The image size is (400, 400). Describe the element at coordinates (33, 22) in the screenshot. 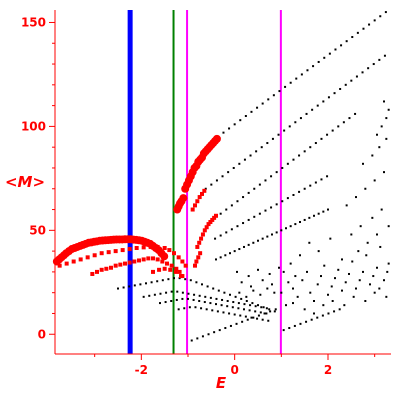

I see `y-tick-label: 150` at that location.